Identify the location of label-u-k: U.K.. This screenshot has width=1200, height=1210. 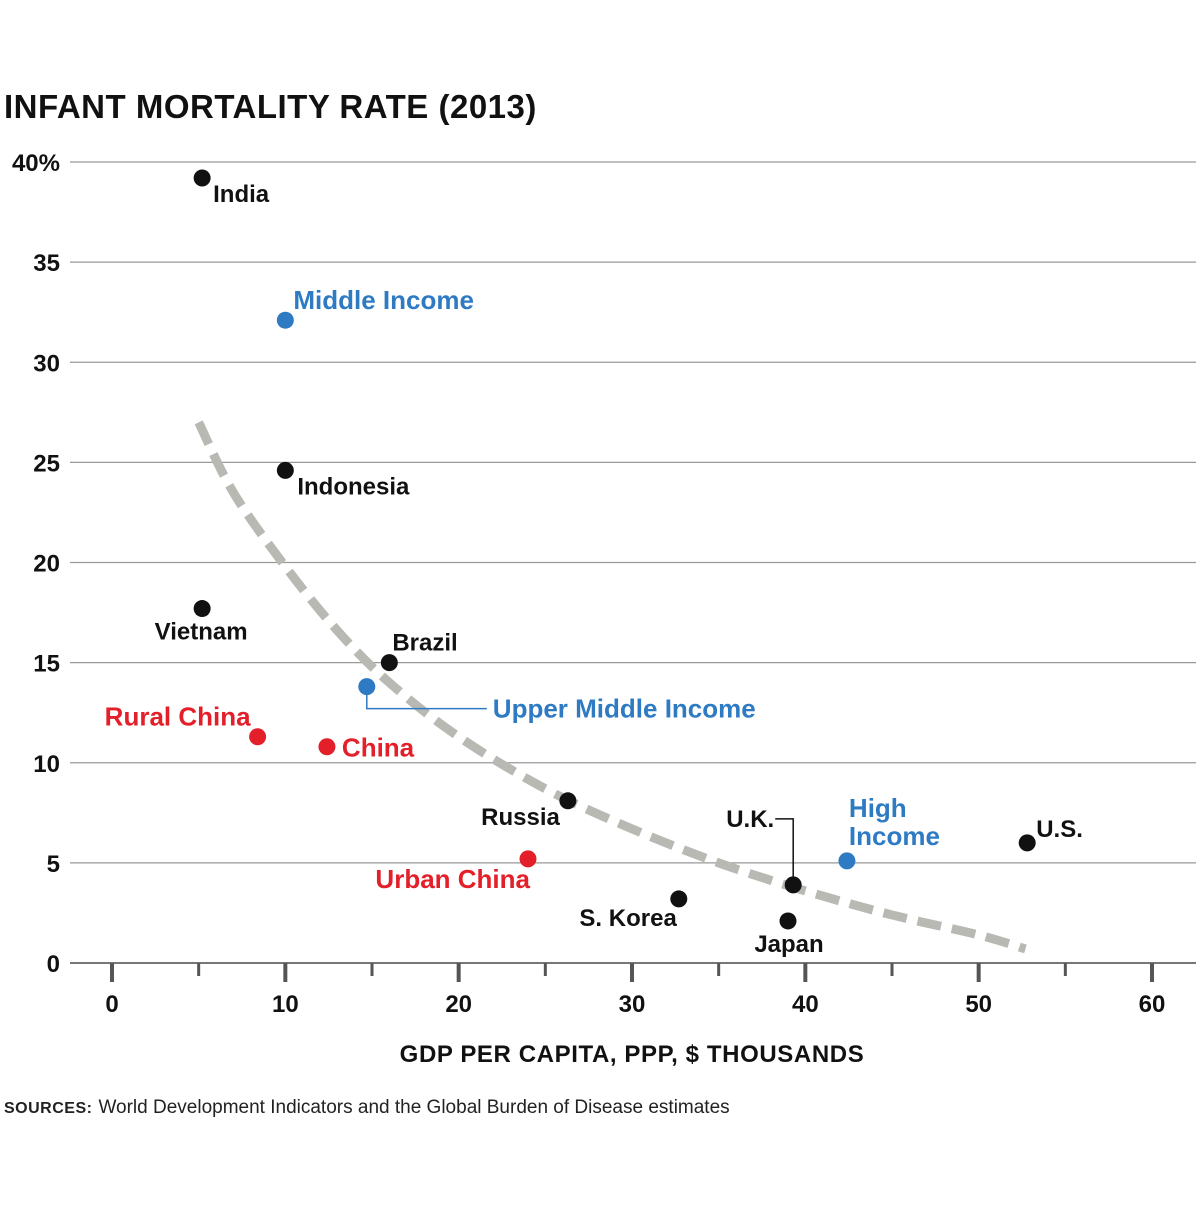
(750, 819).